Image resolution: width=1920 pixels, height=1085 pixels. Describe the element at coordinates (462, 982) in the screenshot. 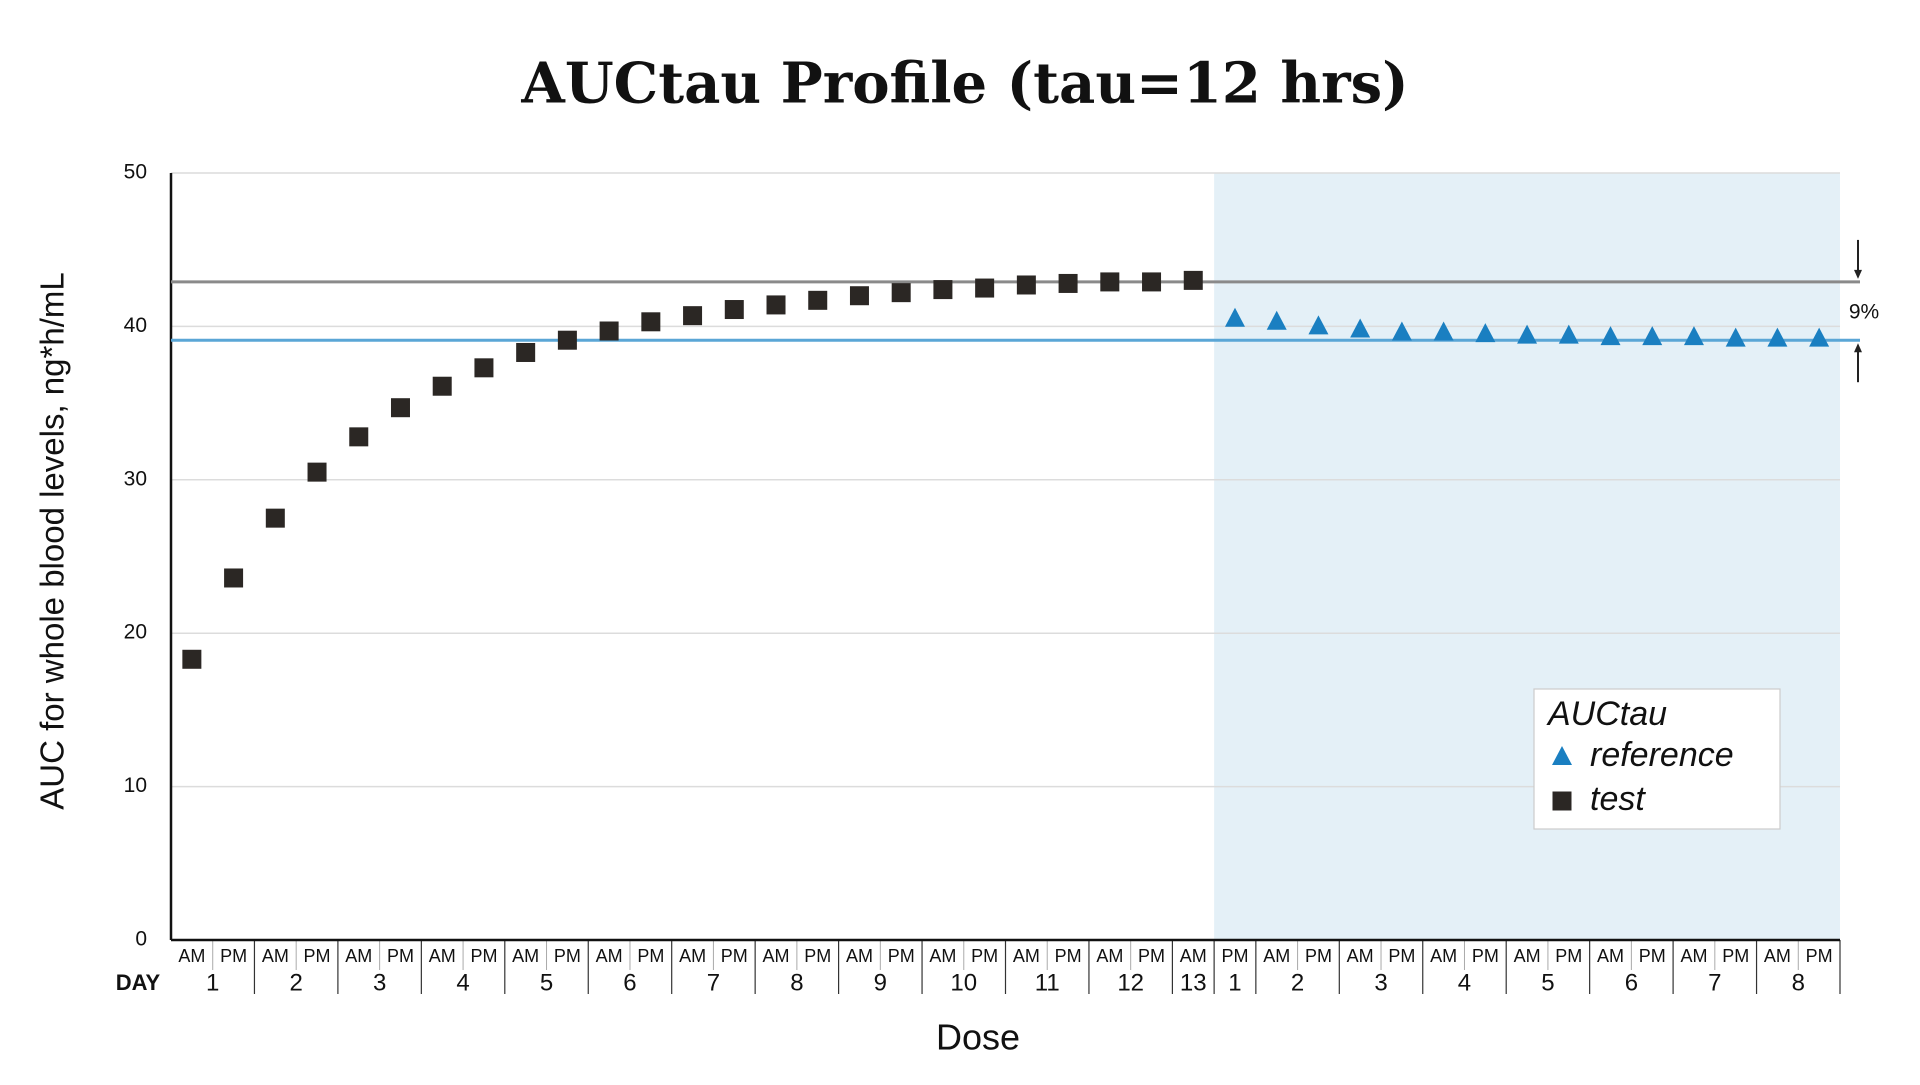

I see `day-label: 4` at that location.